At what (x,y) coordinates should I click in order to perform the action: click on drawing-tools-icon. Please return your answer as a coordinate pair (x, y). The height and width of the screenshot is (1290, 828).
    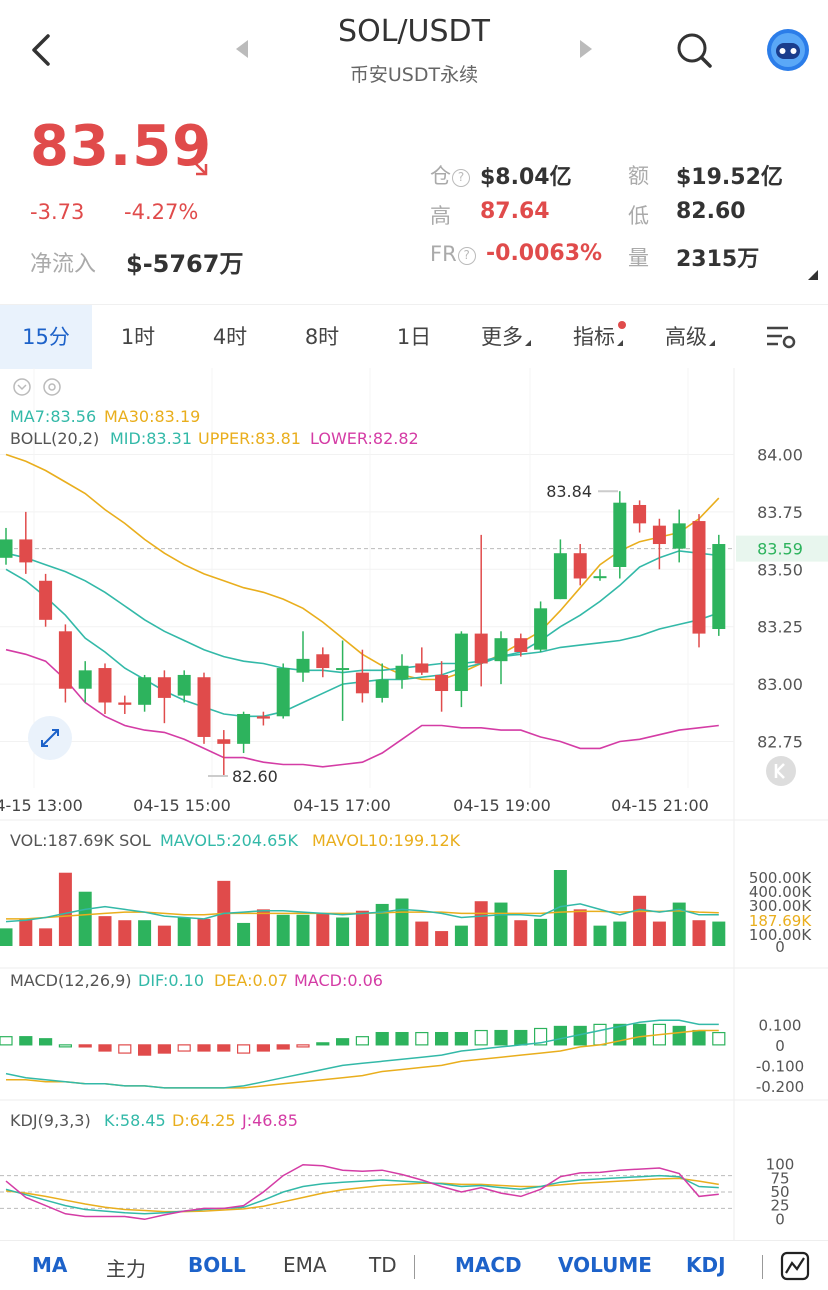
    Looking at the image, I should click on (795, 1266).